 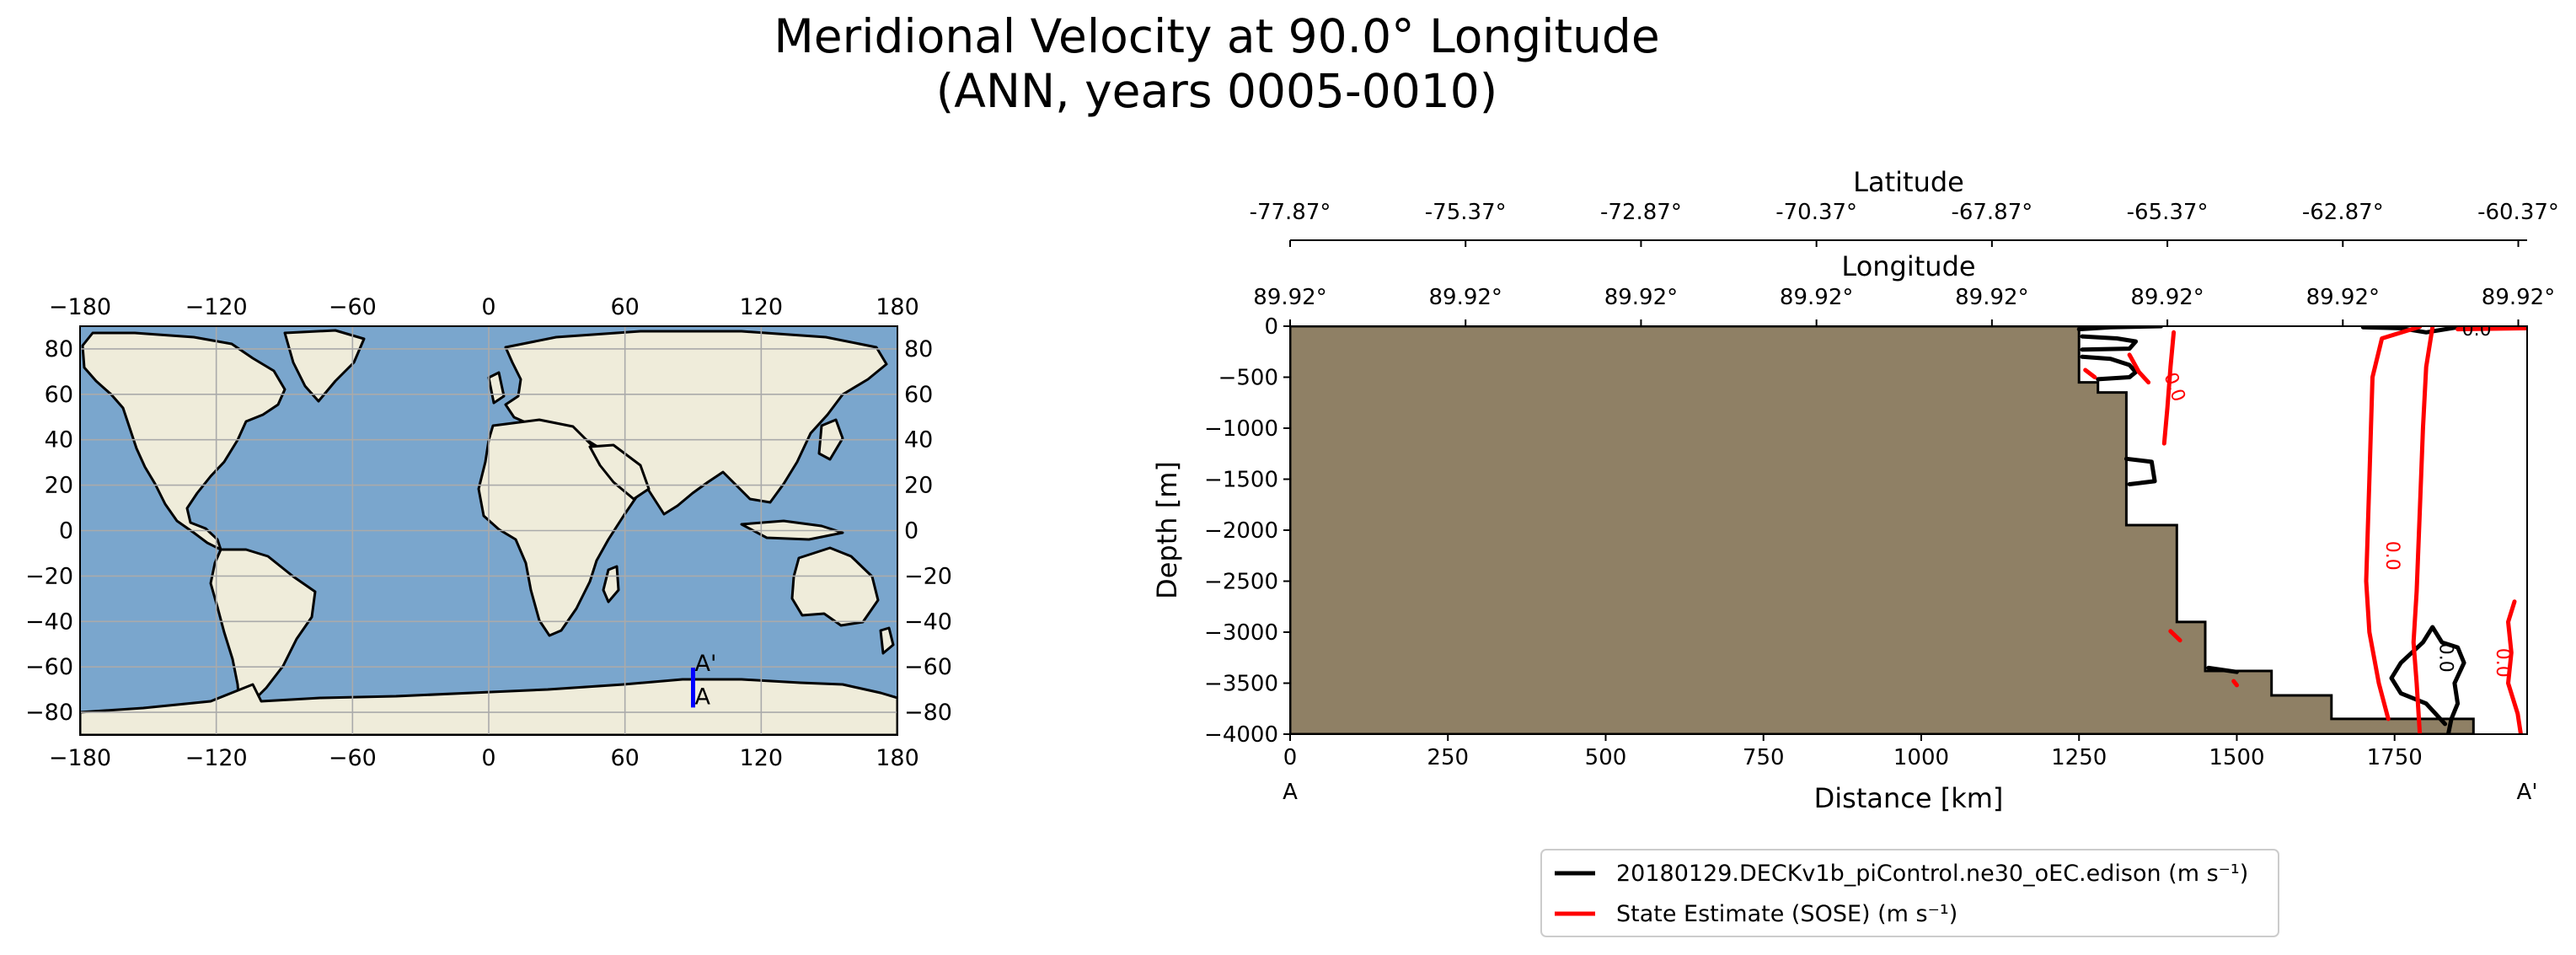 I want to click on map-lon-tick-top: 60, so click(x=625, y=307).